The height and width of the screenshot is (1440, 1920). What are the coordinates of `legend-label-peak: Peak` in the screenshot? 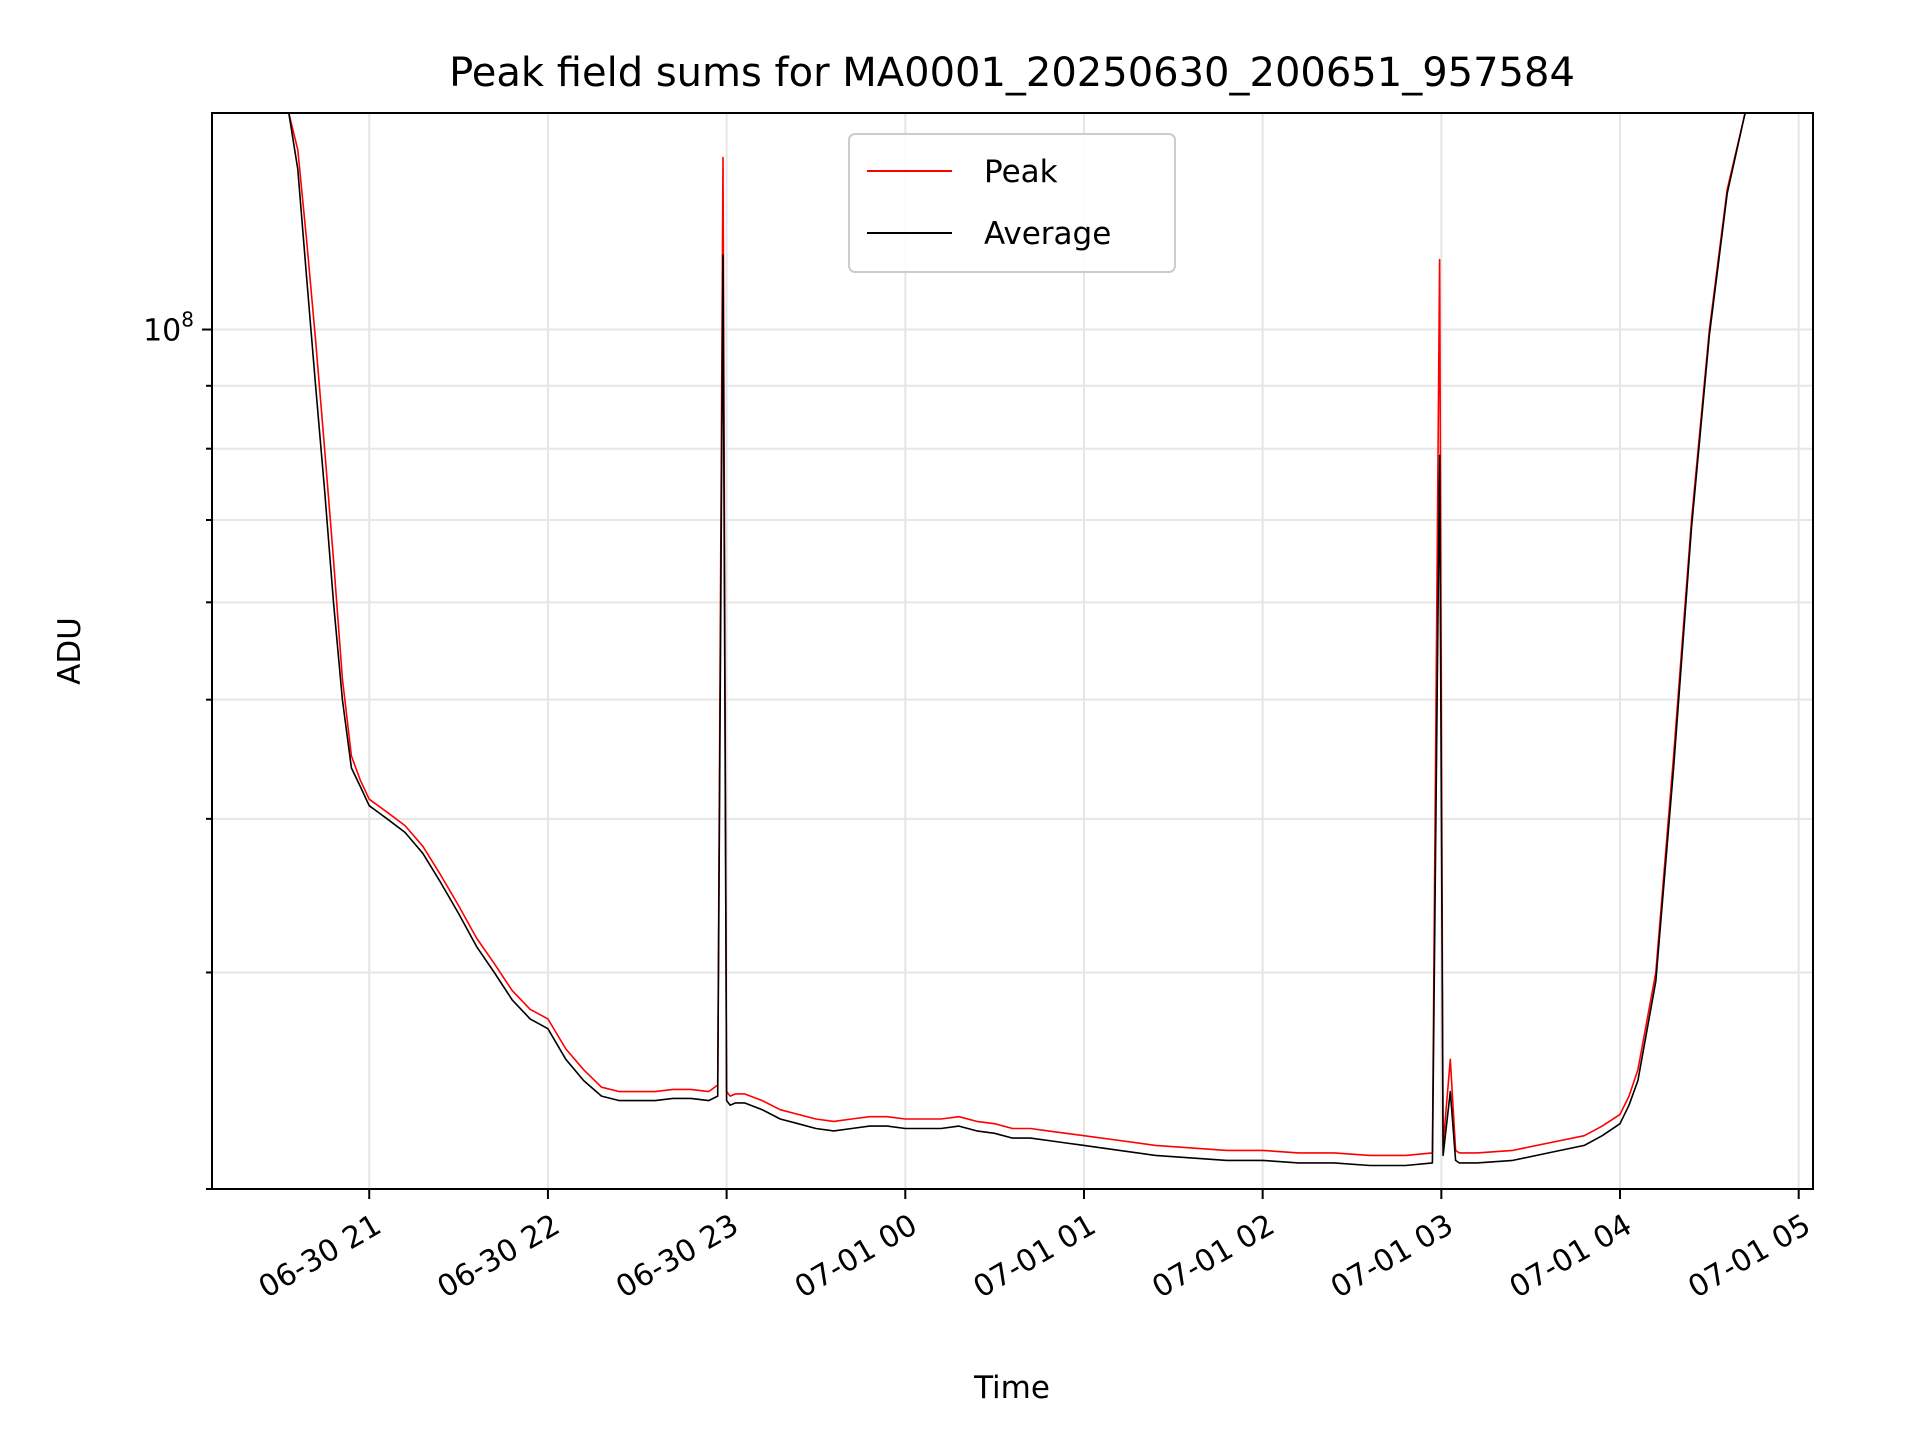 It's located at (1021, 172).